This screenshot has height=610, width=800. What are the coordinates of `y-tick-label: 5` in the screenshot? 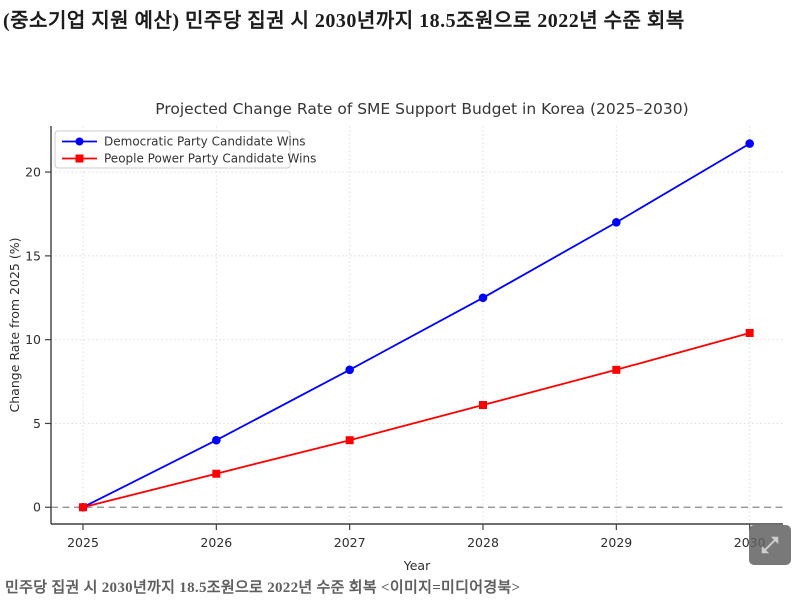 It's located at (37, 423).